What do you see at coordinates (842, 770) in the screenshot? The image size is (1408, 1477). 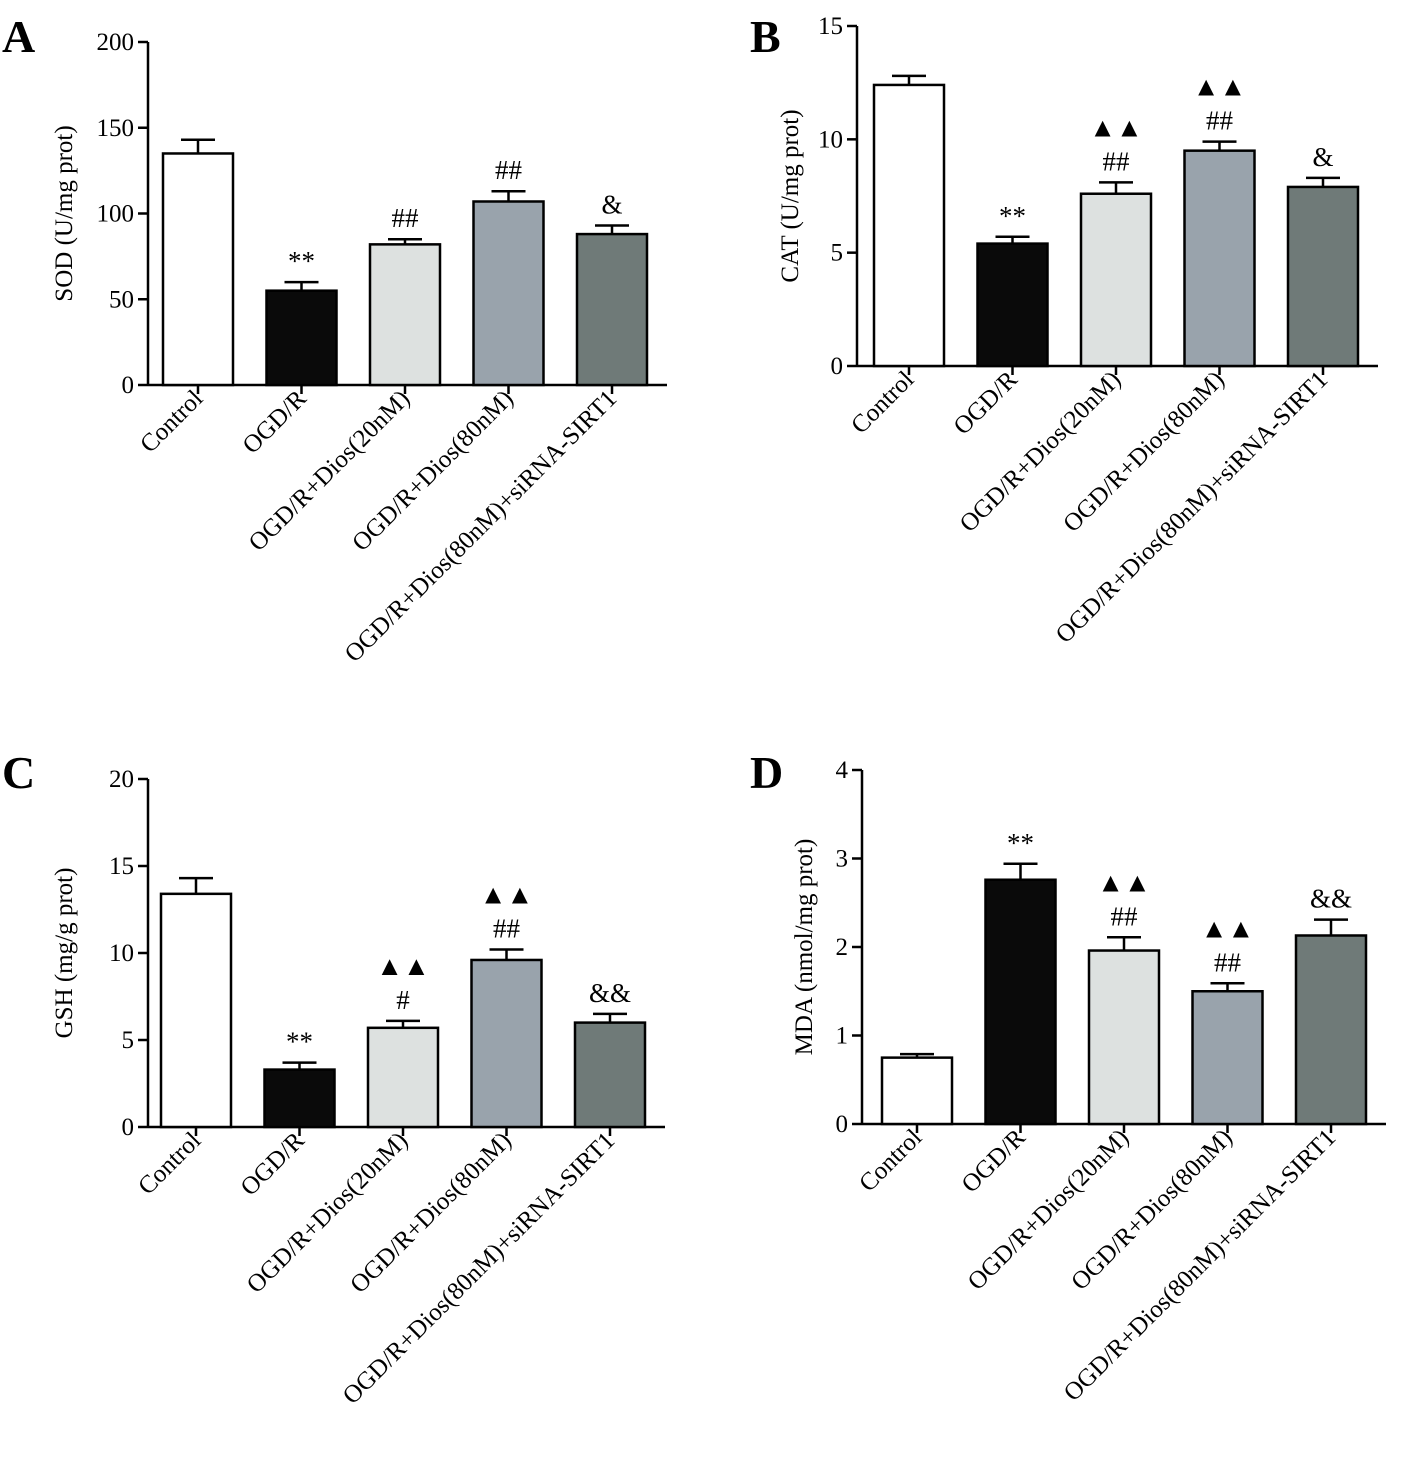 I see `y-tick-label: 4` at bounding box center [842, 770].